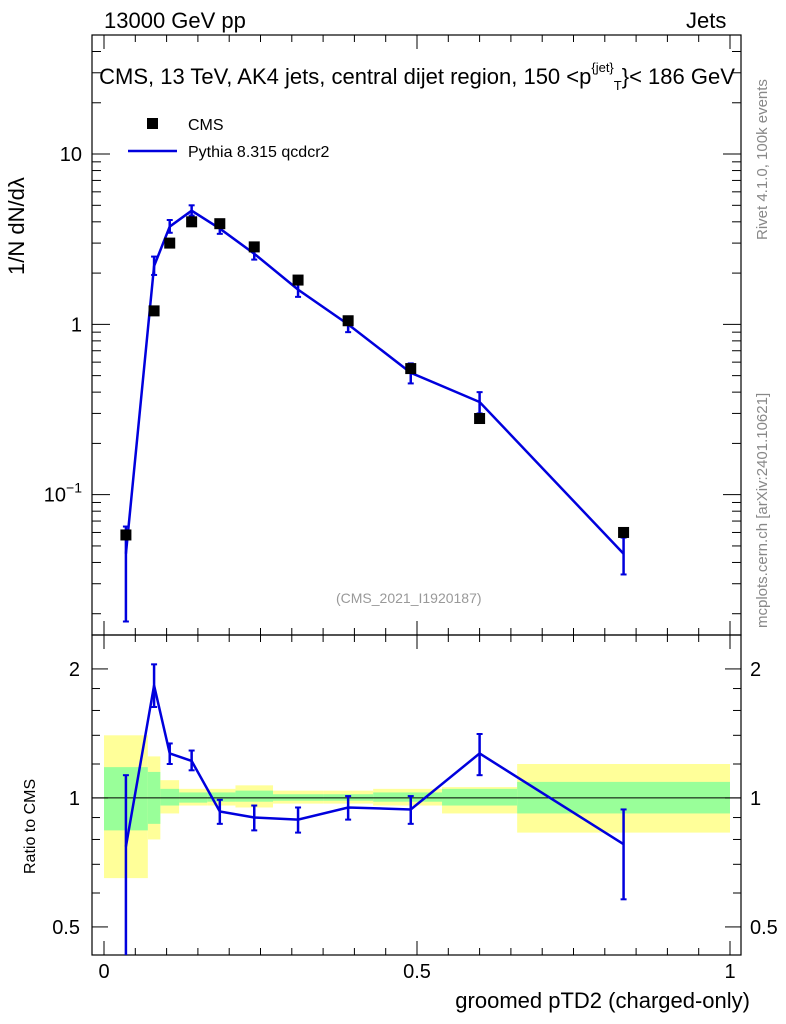 The width and height of the screenshot is (786, 1024). Describe the element at coordinates (374, 766) in the screenshot. I see `ratio-series-line` at that location.